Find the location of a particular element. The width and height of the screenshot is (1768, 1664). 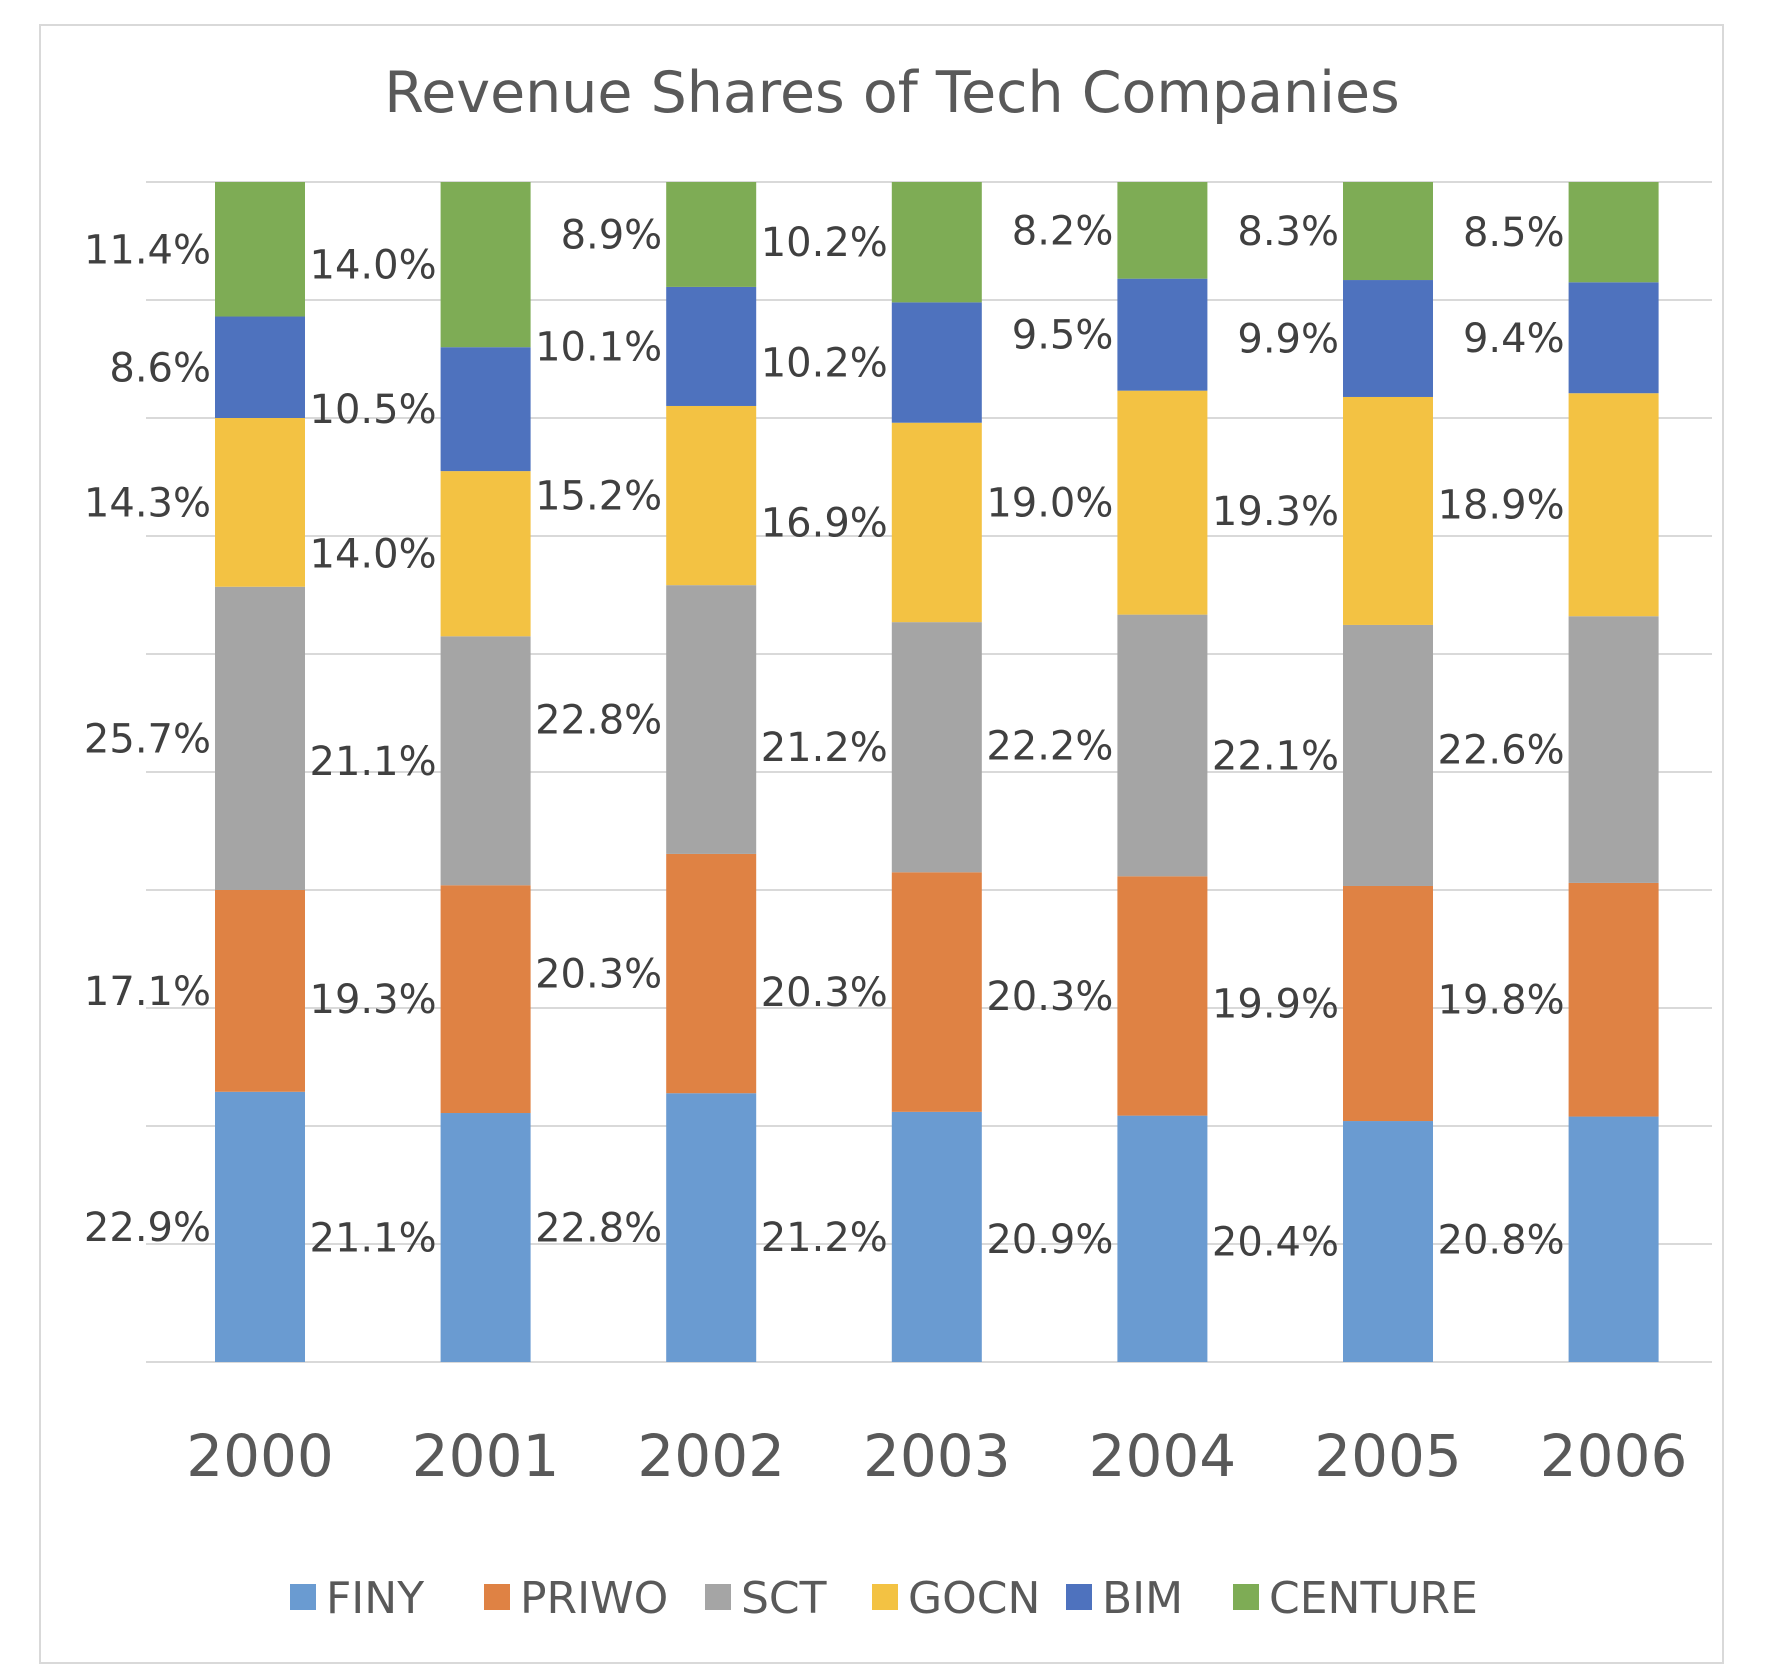

x-tick-label: 2002 is located at coordinates (711, 1456).